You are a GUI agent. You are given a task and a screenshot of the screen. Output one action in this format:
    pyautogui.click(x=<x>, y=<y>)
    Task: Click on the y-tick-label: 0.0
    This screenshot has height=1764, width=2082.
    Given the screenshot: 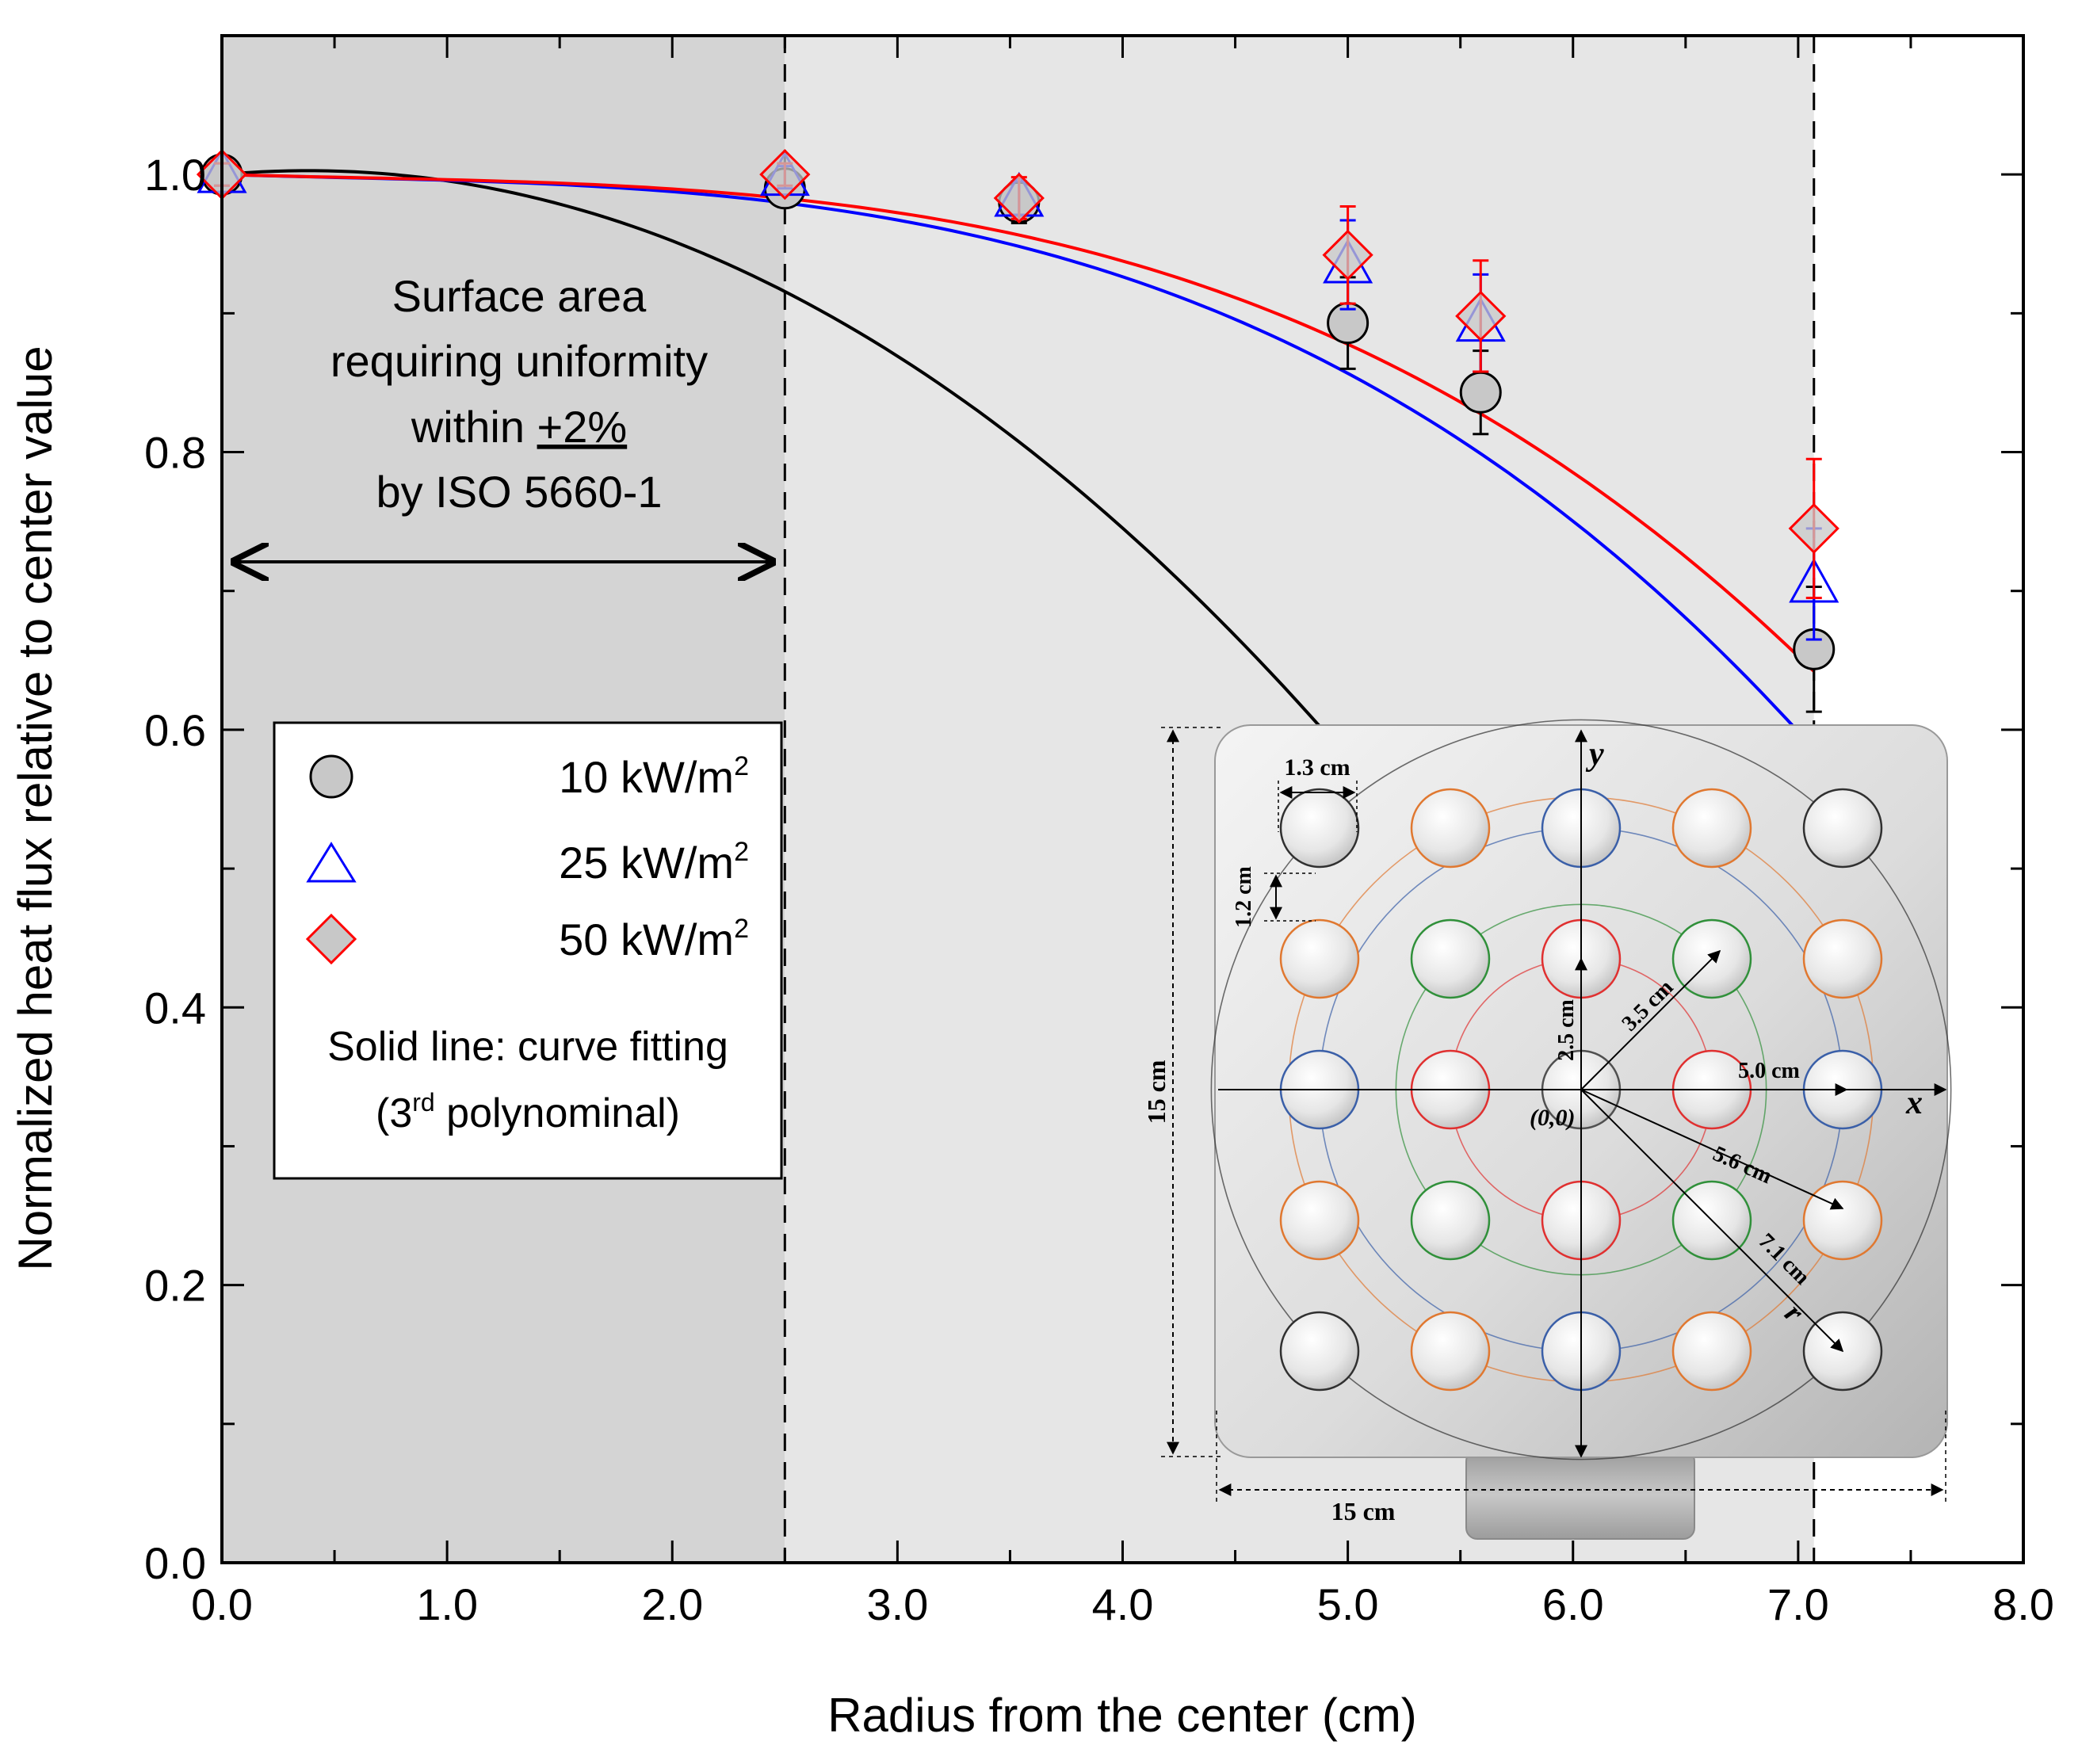 What is the action you would take?
    pyautogui.click(x=175, y=1563)
    